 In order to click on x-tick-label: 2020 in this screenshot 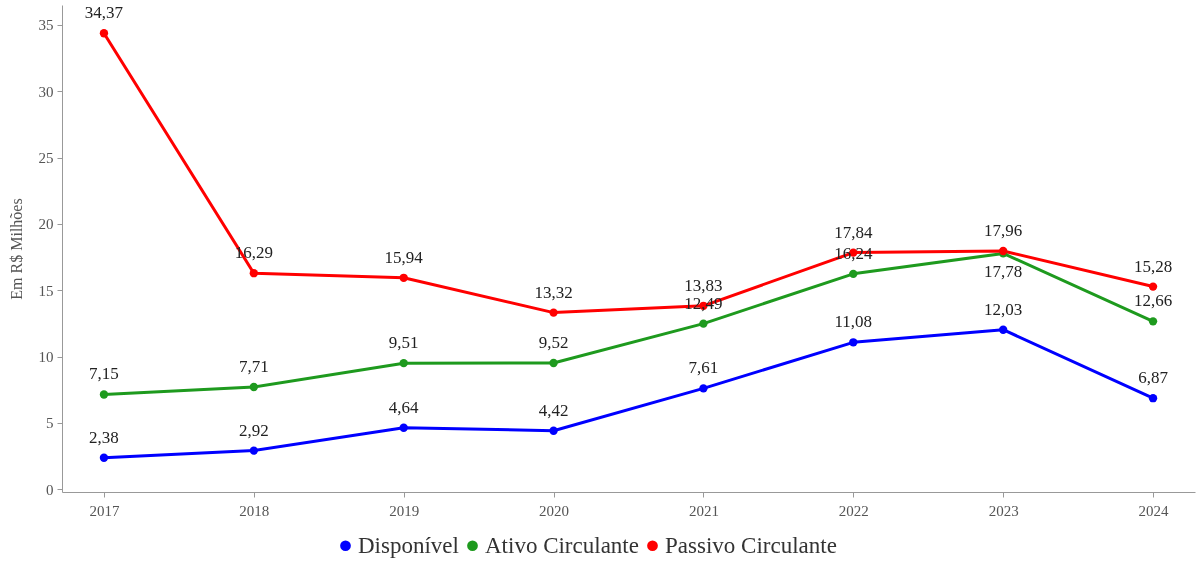, I will do `click(554, 510)`.